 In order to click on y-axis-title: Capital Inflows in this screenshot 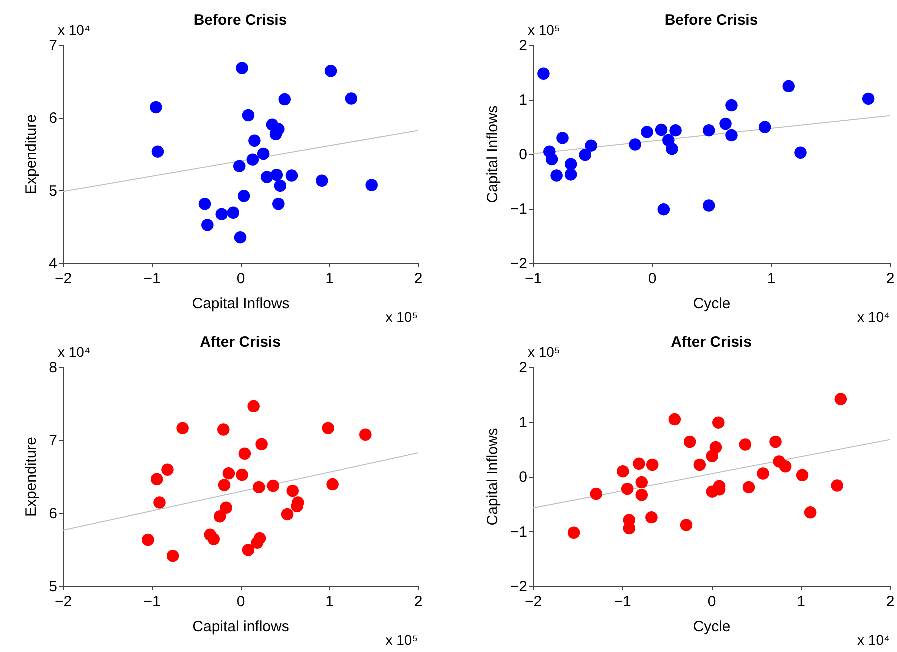, I will do `click(493, 155)`.